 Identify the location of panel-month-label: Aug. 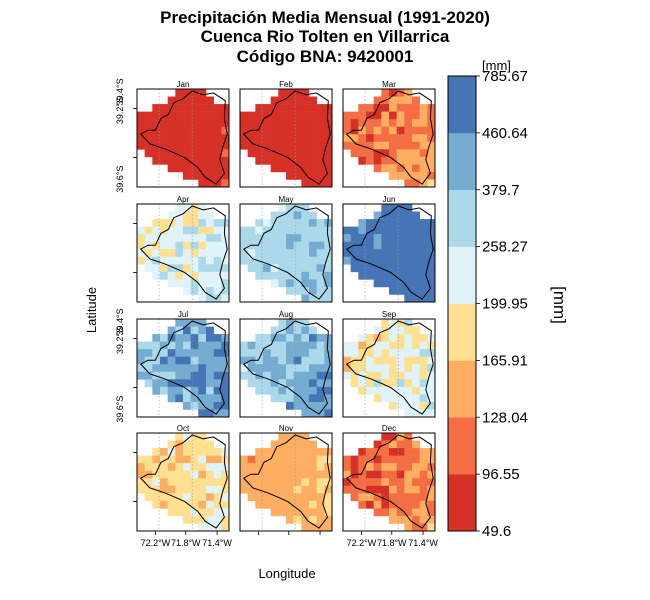
(286, 314).